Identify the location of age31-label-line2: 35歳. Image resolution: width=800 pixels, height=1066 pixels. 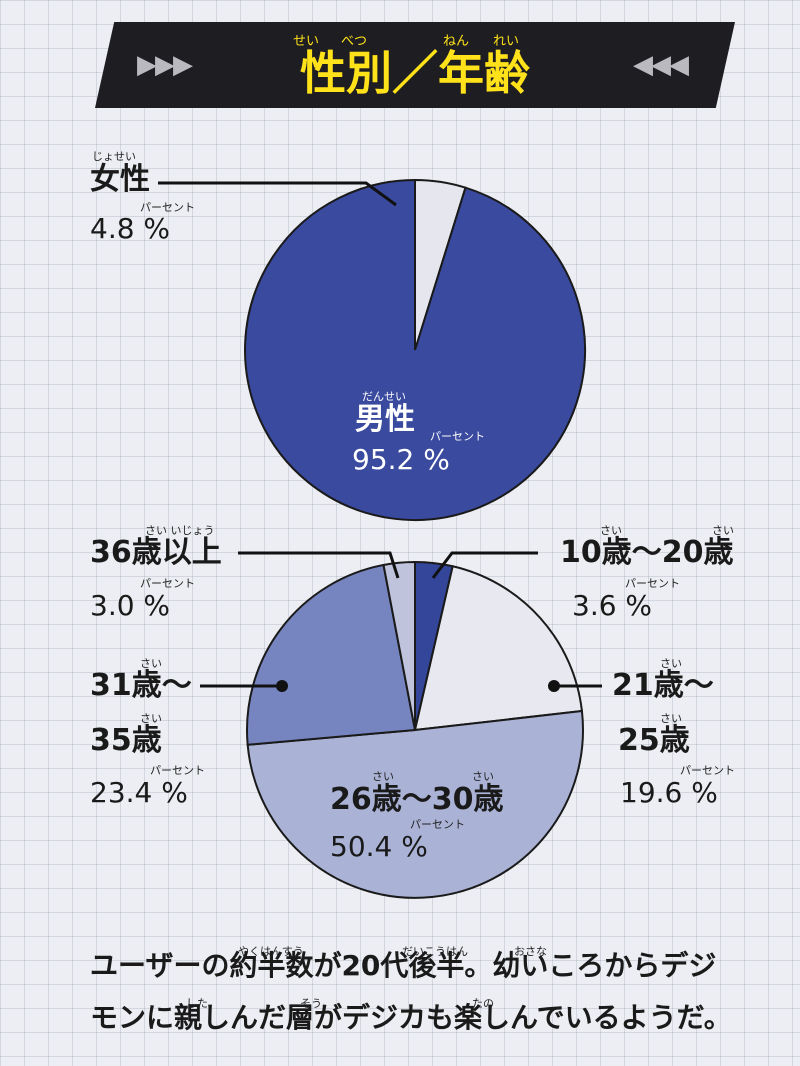
(126, 740).